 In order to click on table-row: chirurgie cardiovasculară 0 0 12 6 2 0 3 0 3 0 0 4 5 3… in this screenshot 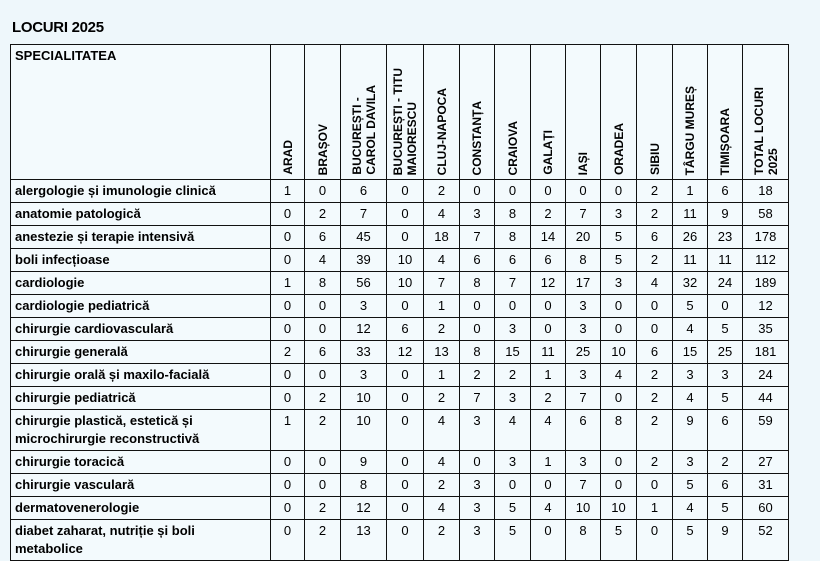, I will do `click(399, 329)`.